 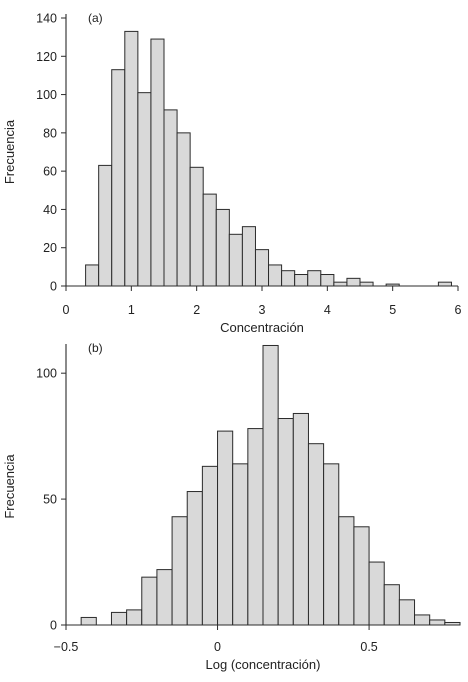 What do you see at coordinates (50, 172) in the screenshot?
I see `y-tick-label: 60` at bounding box center [50, 172].